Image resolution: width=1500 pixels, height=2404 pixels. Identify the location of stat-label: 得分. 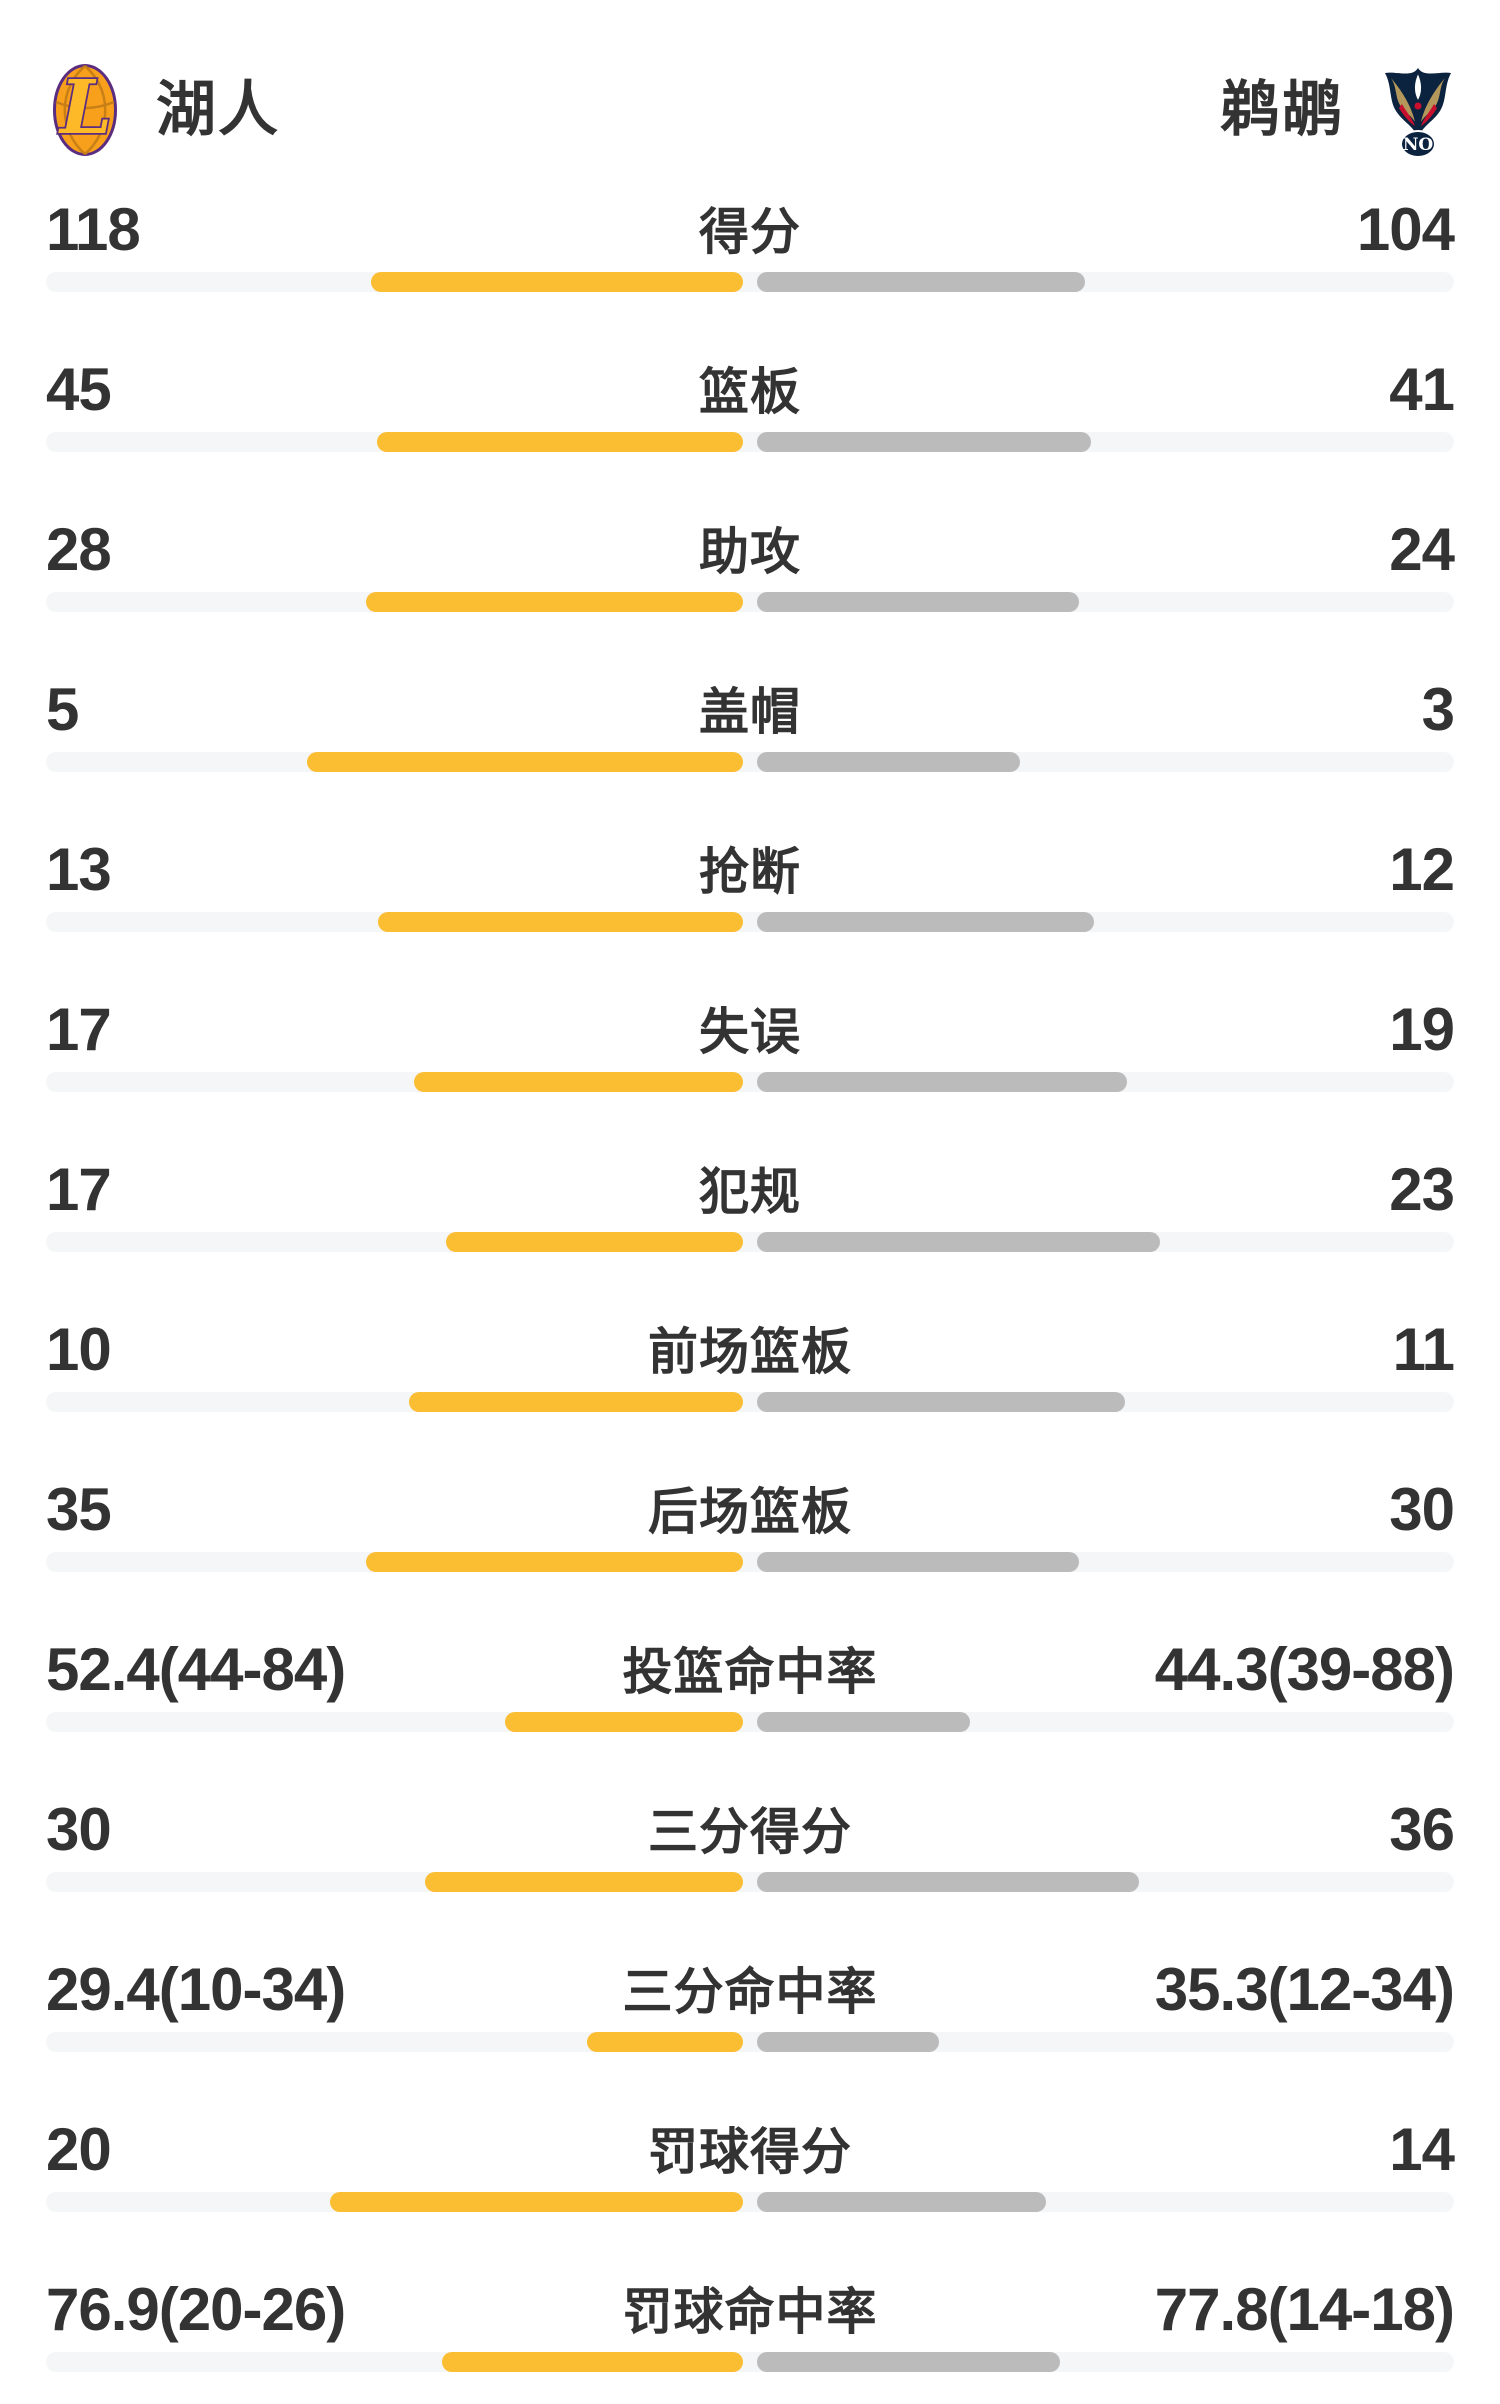
(750, 232).